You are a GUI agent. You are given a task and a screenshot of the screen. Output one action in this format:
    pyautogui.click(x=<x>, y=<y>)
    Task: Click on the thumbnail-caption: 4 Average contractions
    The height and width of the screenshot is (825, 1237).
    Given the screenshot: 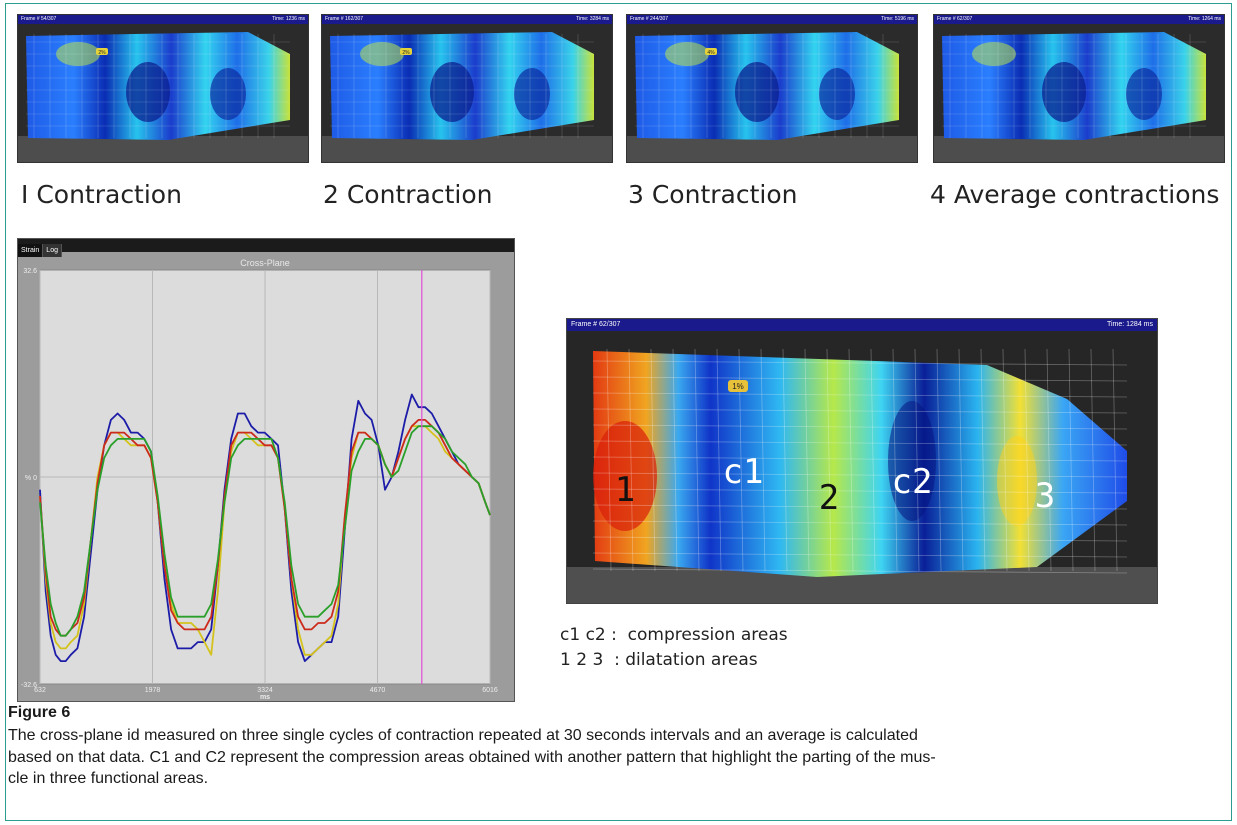 What is the action you would take?
    pyautogui.click(x=1075, y=194)
    